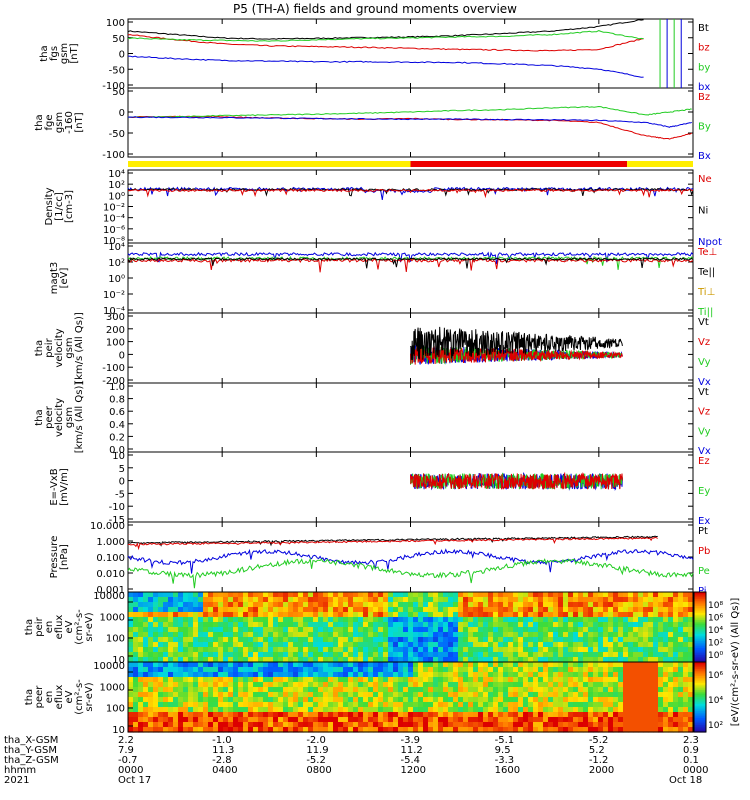 This screenshot has width=750, height=800. I want to click on legend-entry: bz, so click(704, 48).